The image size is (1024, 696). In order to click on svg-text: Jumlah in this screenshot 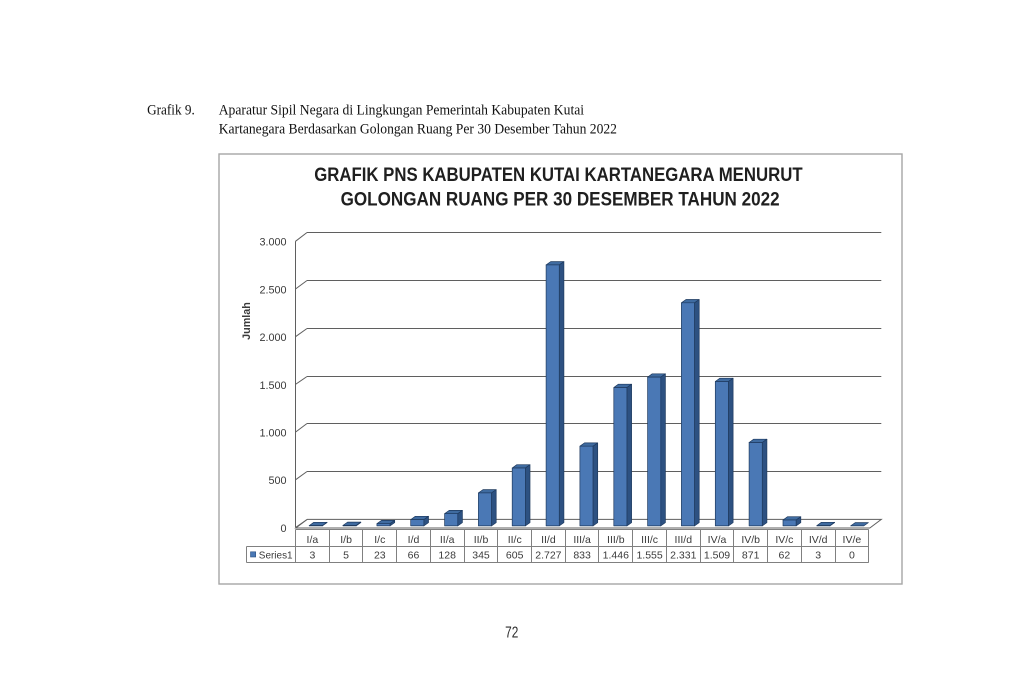, I will do `click(247, 321)`.